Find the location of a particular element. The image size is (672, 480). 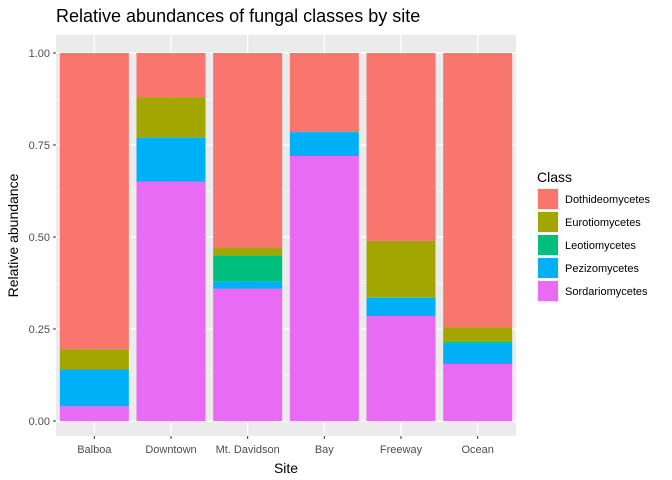

y-tick-label: 1.00 is located at coordinates (39, 54).